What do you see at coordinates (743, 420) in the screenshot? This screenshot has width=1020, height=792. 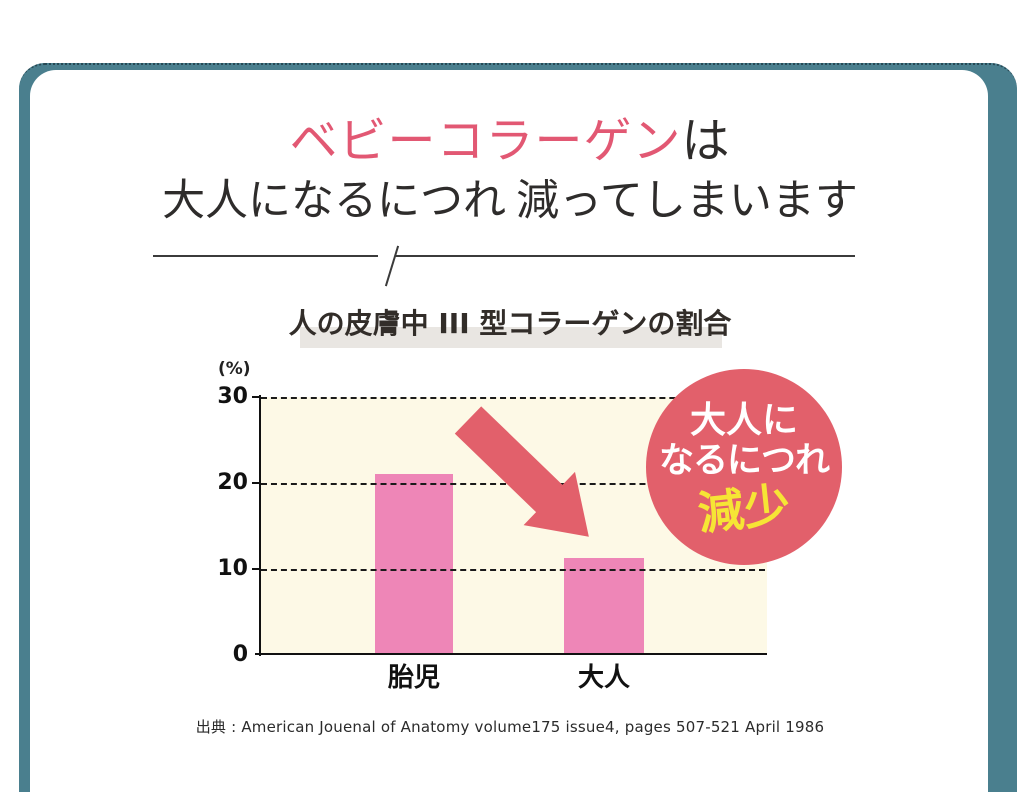 I see `badge-line1: 大人に` at bounding box center [743, 420].